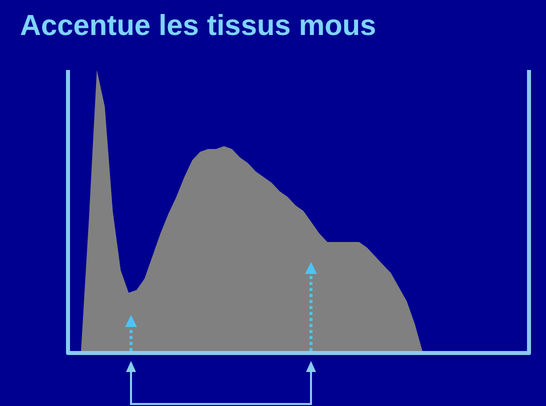 Image resolution: width=546 pixels, height=406 pixels. I want to click on chart-title: Accentue les tissus mous, so click(198, 26).